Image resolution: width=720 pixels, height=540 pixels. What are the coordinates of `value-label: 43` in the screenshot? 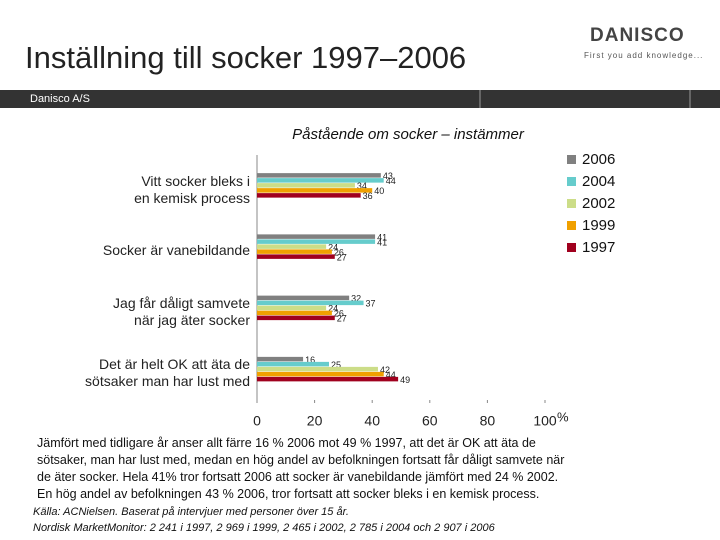 It's located at (388, 176).